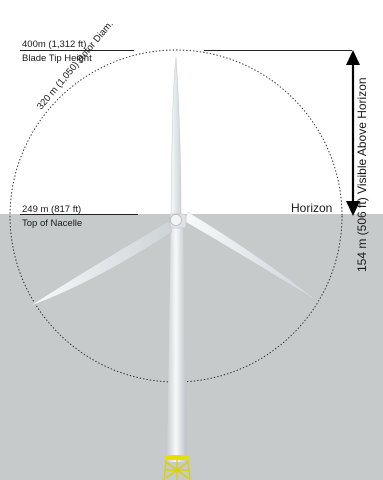 This screenshot has height=480, width=383. Describe the element at coordinates (54, 44) in the screenshot. I see `blade-tip-height-value: 400m (1,312 ft)` at that location.